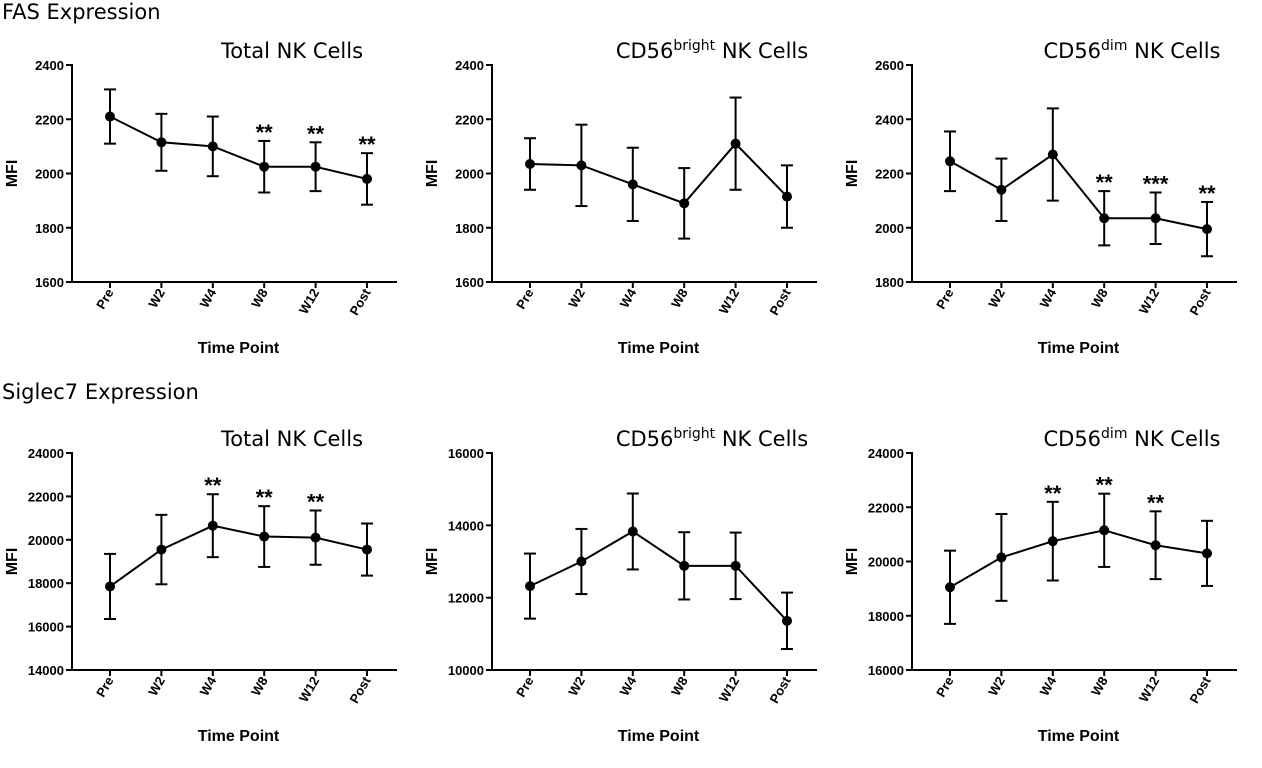  What do you see at coordinates (81, 12) in the screenshot?
I see `section-title-fas: FAS Expression` at bounding box center [81, 12].